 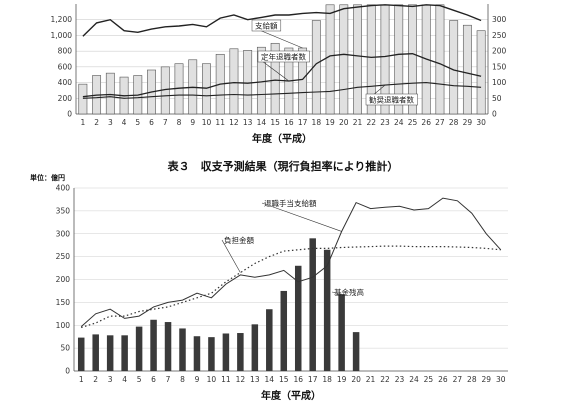 What do you see at coordinates (499, 66) in the screenshot?
I see `y-tick-right: 150` at bounding box center [499, 66].